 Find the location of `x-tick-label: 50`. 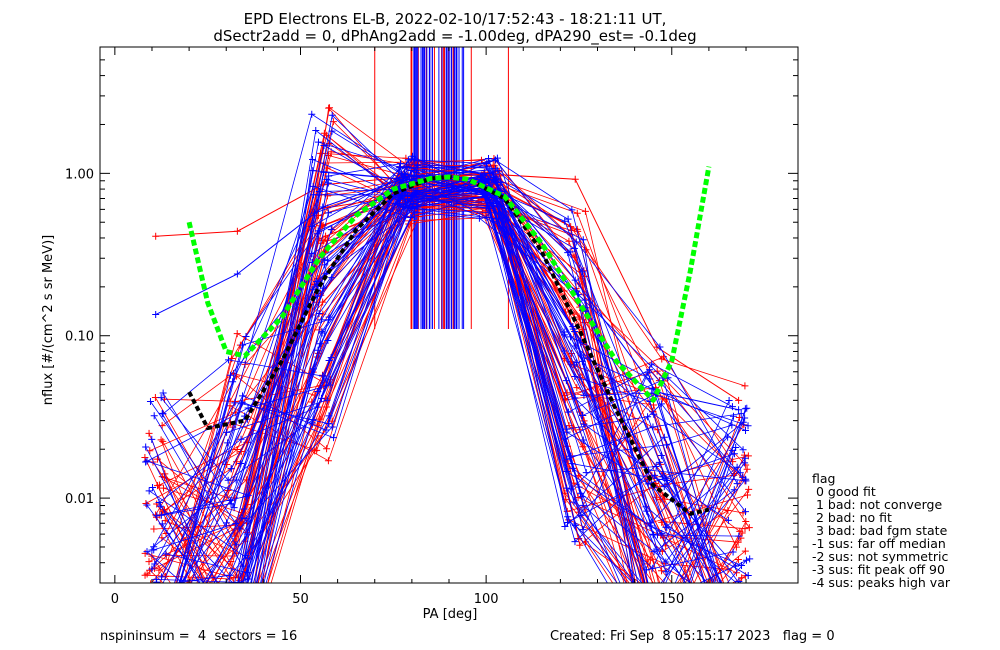

x-tick-label: 50 is located at coordinates (300, 599).